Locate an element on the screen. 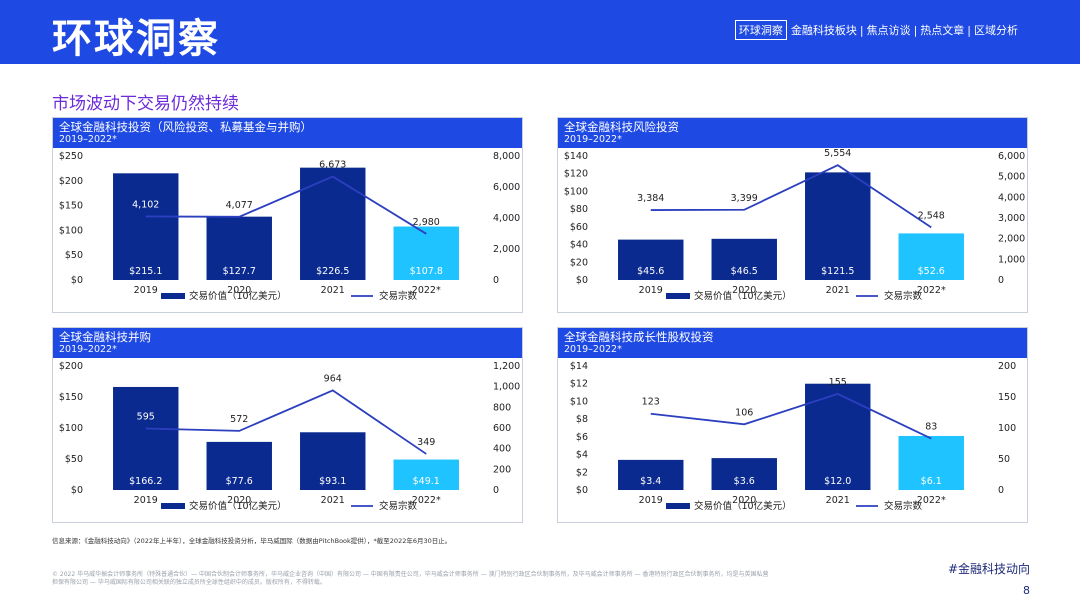 This screenshot has width=1080, height=608. bar-value-label: $93.1 is located at coordinates (332, 481).